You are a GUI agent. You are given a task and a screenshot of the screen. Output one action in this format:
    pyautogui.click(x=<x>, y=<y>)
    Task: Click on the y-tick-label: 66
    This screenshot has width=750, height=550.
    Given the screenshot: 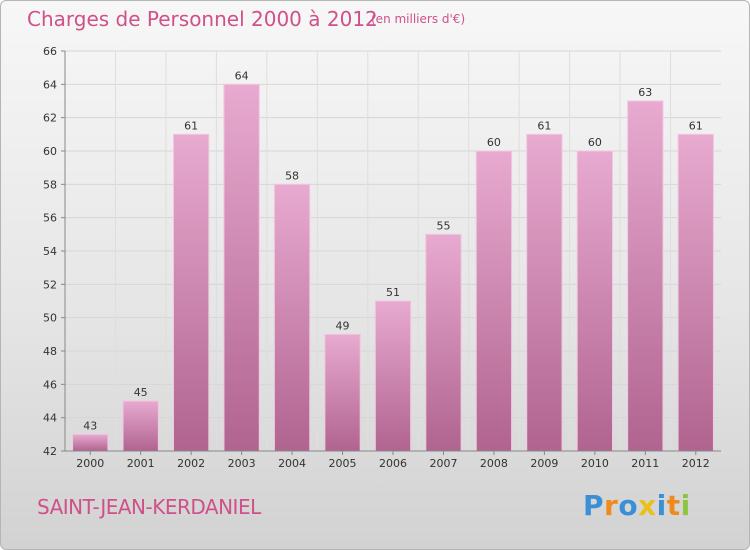 What is the action you would take?
    pyautogui.click(x=50, y=51)
    